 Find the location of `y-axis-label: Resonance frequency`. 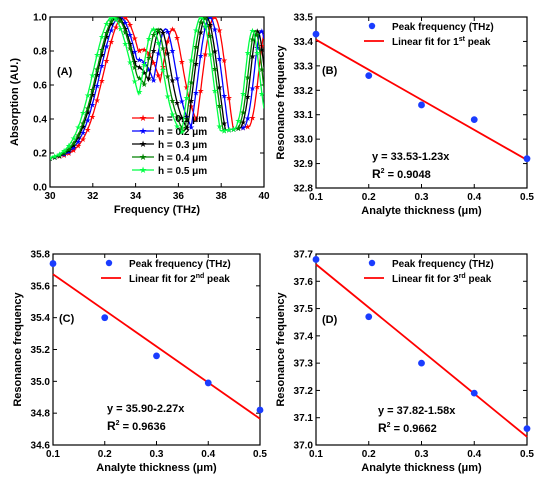

y-axis-label: Resonance frequency is located at coordinates (281, 348).